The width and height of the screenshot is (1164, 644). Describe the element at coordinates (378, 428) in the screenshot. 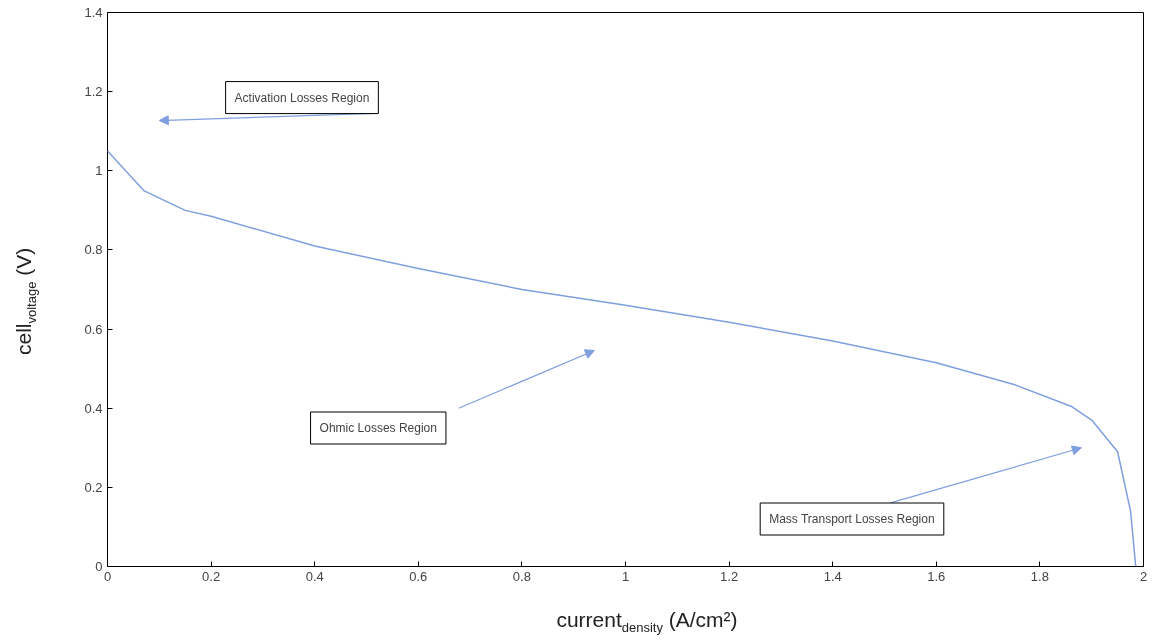

I see `annotation: Ohmic Losses Region` at that location.